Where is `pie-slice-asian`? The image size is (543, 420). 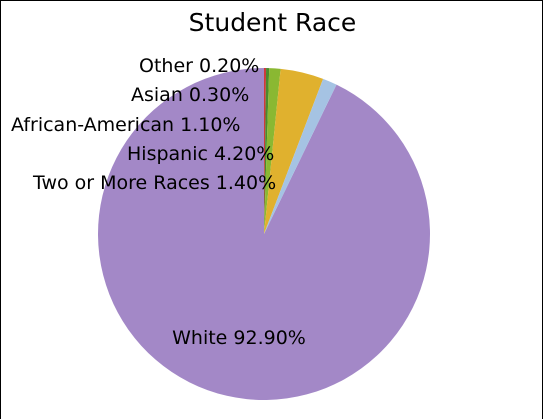
pie-slice-asian is located at coordinates (267, 151).